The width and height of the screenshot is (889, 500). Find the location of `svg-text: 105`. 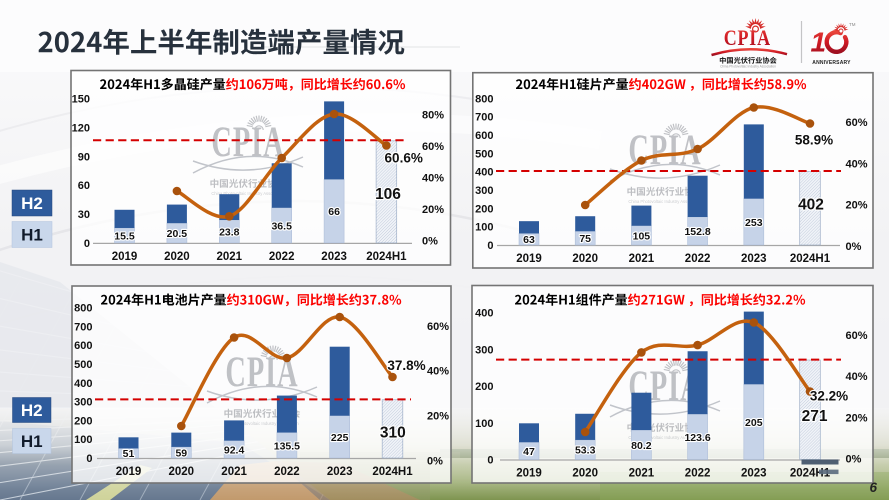

svg-text: 105 is located at coordinates (642, 236).